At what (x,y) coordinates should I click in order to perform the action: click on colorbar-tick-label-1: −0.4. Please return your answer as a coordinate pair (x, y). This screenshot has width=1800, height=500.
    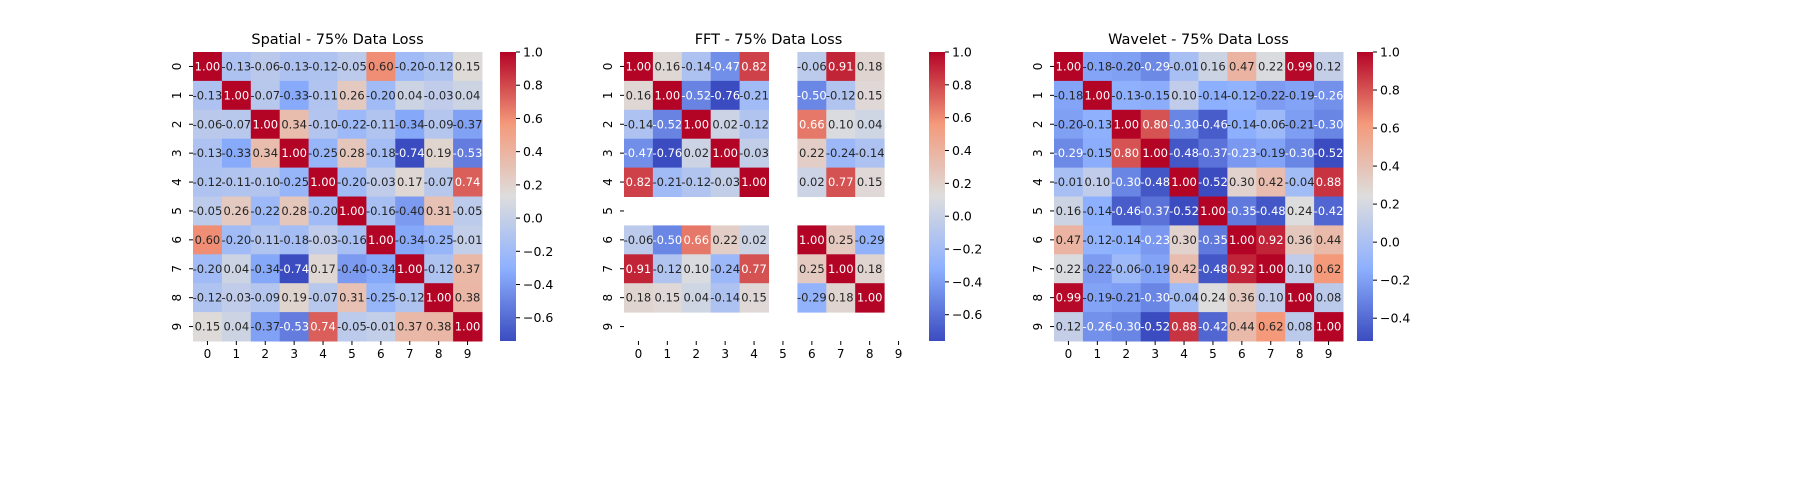
    Looking at the image, I should click on (538, 284).